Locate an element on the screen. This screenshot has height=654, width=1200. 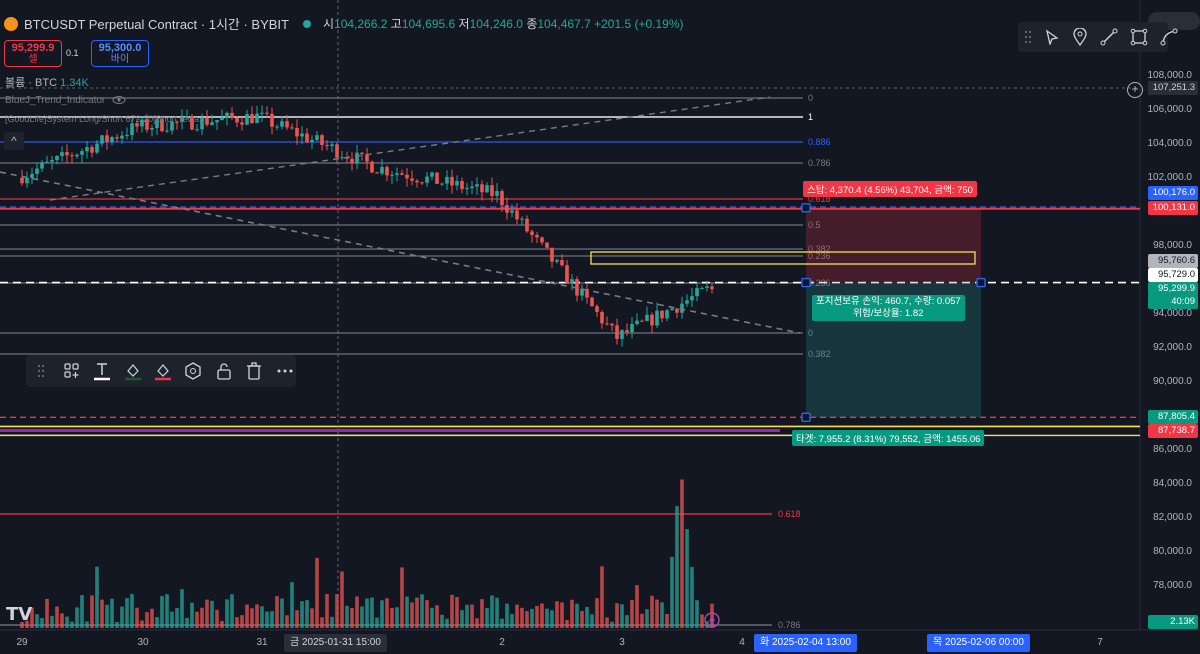
volume-fib-label: 0.618 is located at coordinates (789, 514).